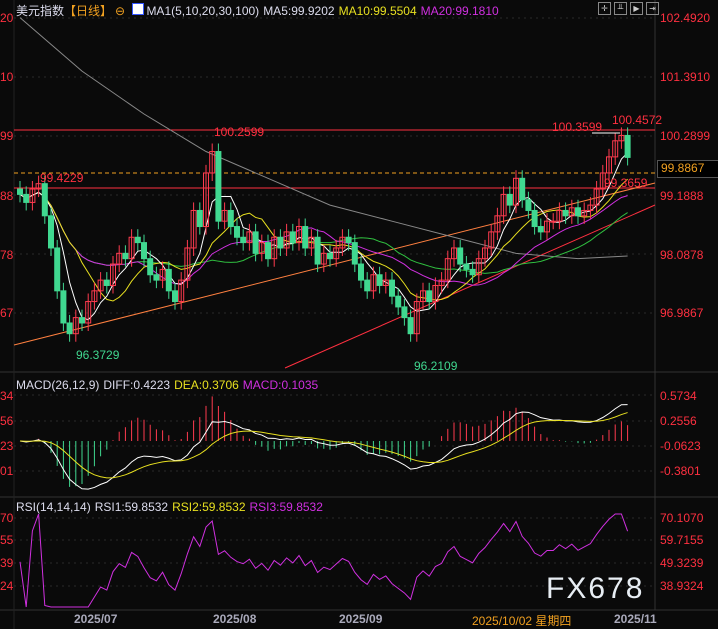 The height and width of the screenshot is (629, 718). I want to click on ma20-value: MA20:99.1810, so click(459, 11).